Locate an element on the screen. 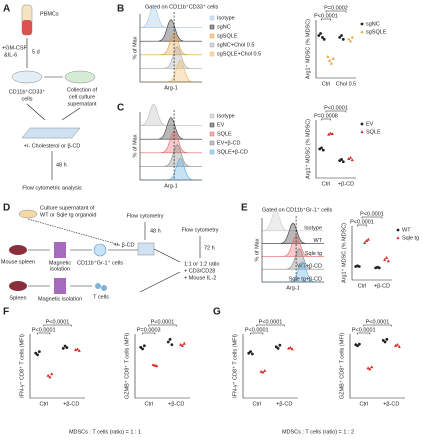 This screenshot has width=423, height=440. legend-label: sgNC+Chol 0.5 is located at coordinates (235, 45).